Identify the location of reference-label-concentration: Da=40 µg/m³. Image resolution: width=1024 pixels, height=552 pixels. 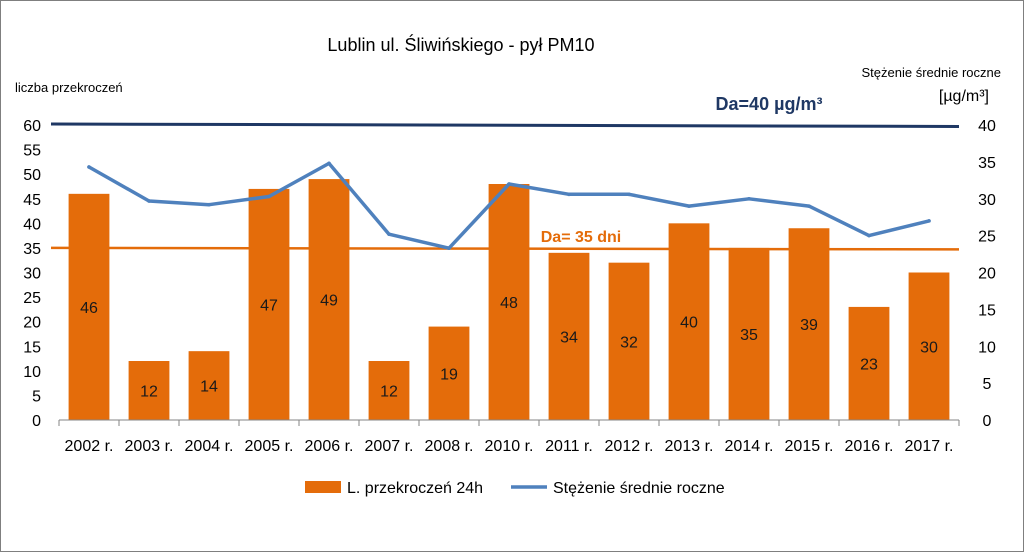
(769, 104).